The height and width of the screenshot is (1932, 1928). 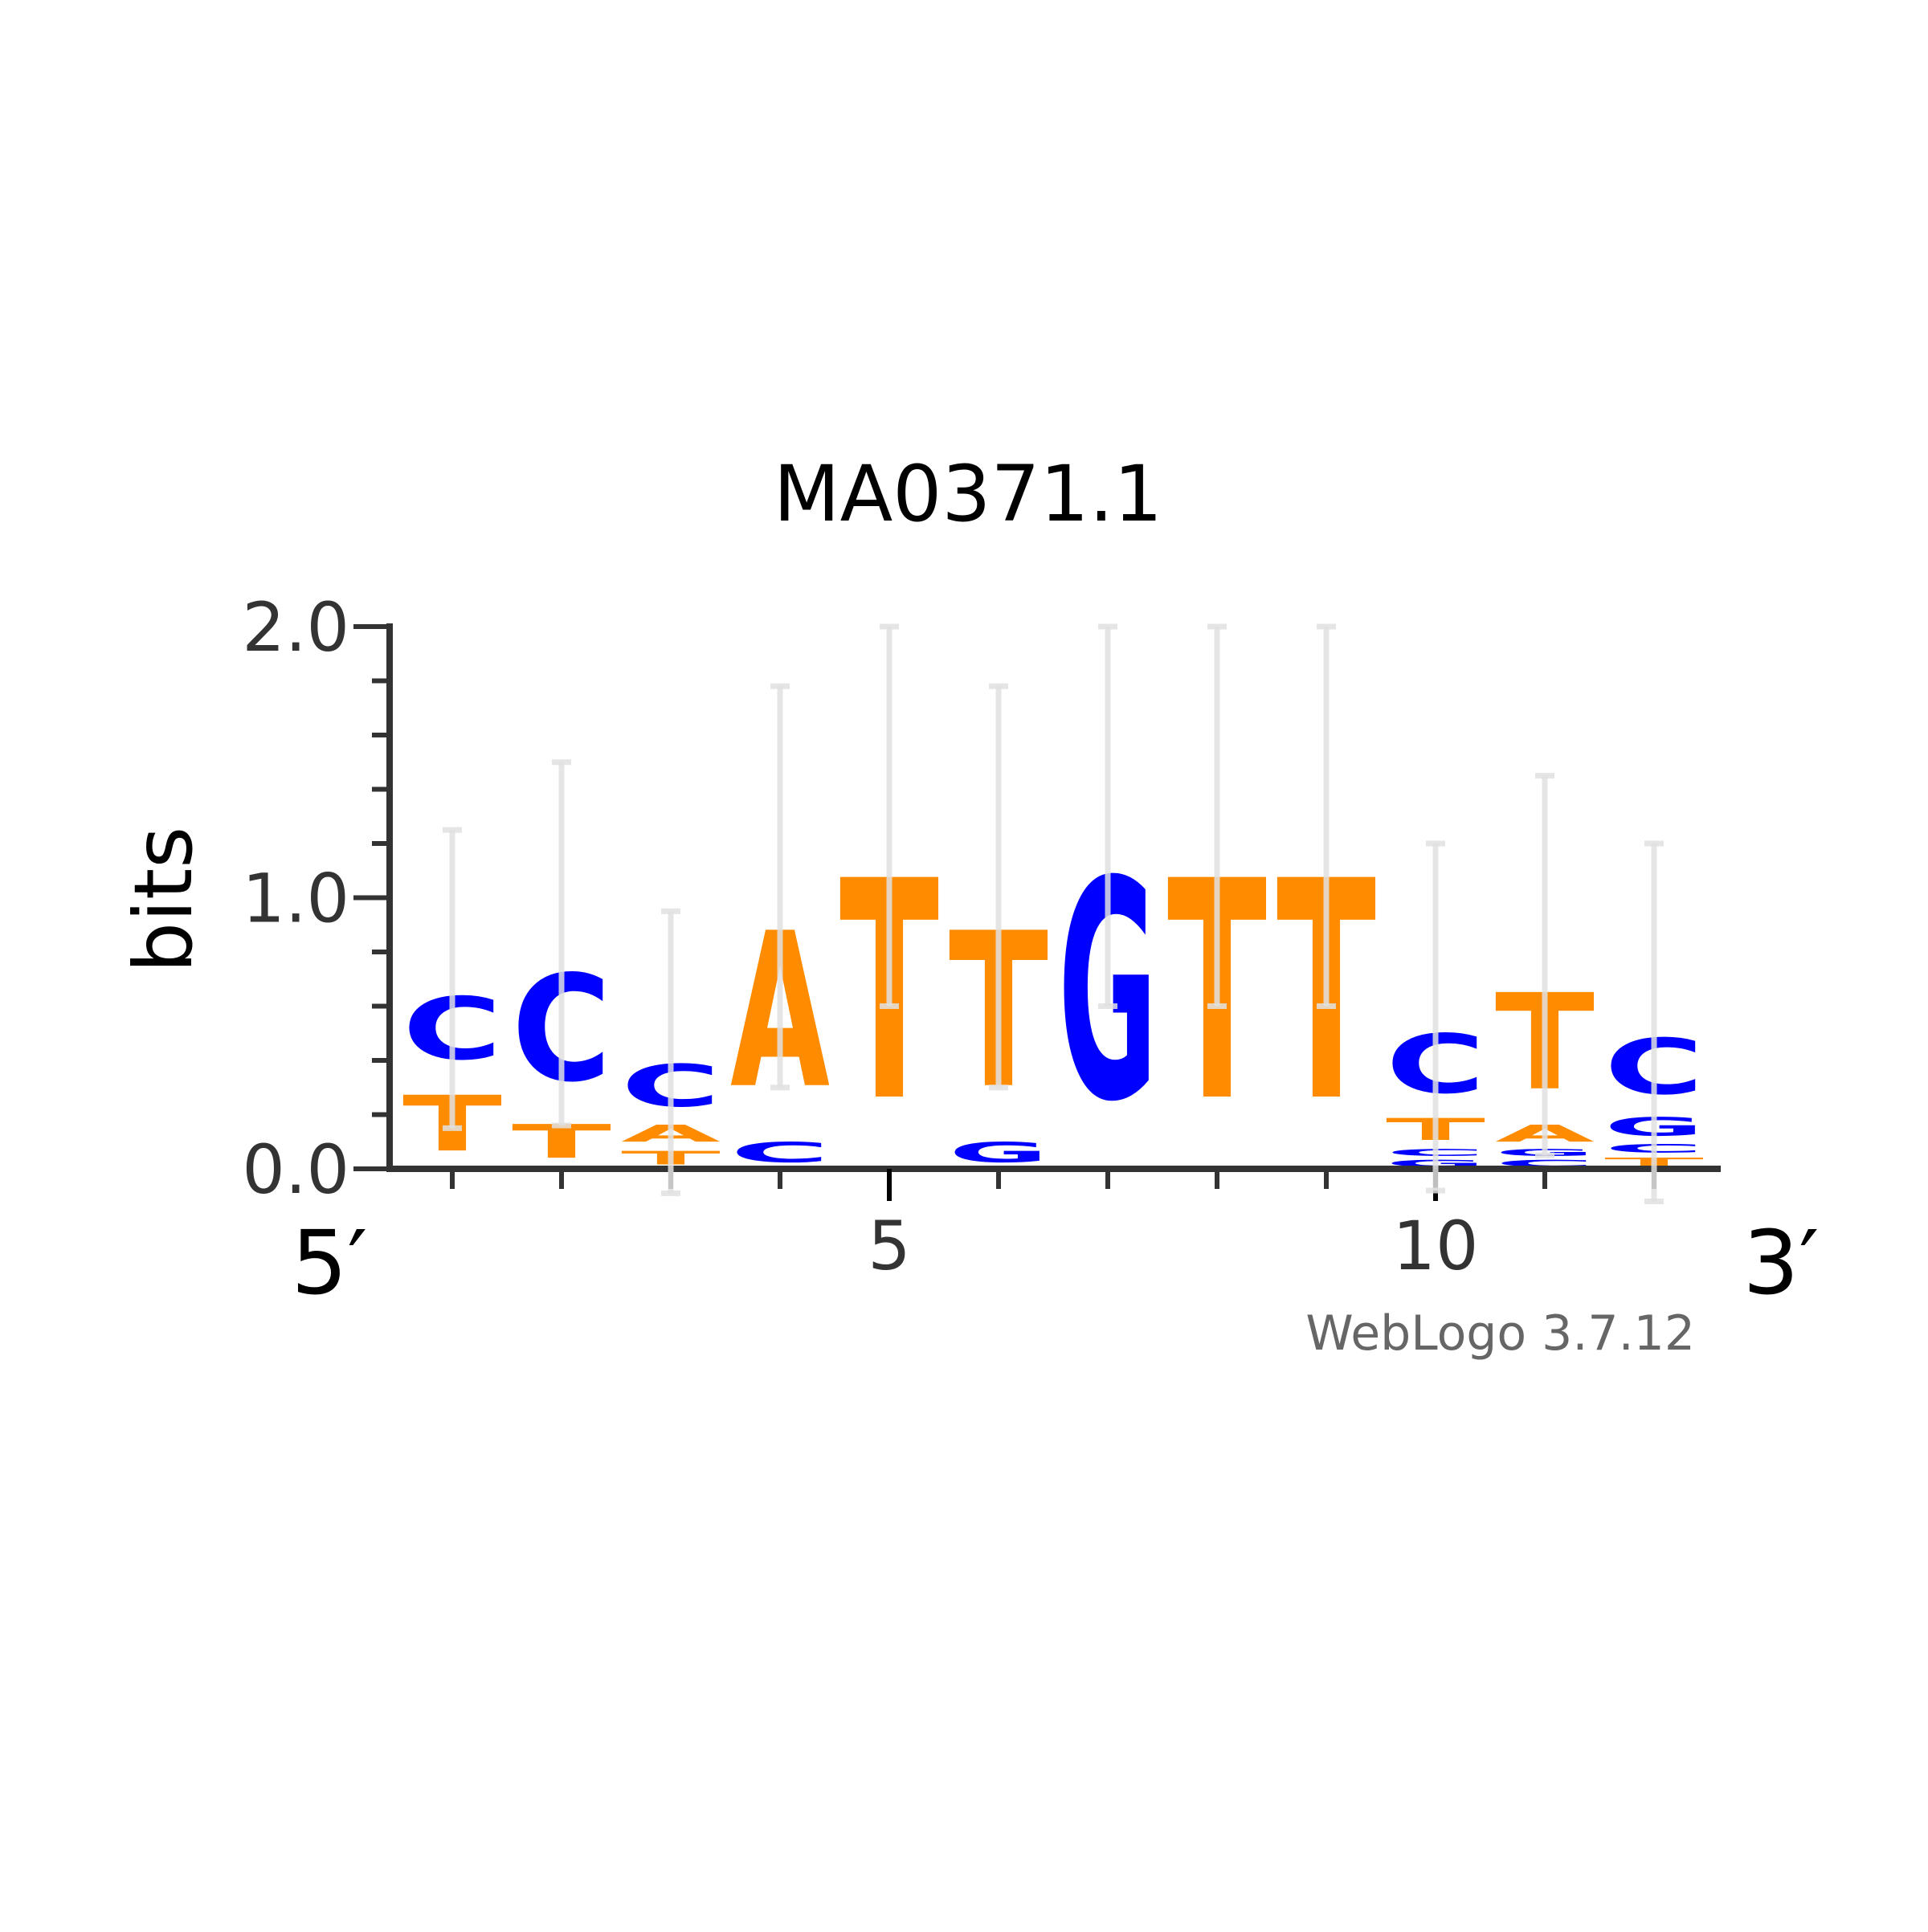 What do you see at coordinates (1436, 1246) in the screenshot?
I see `x-tick-label: 10` at bounding box center [1436, 1246].